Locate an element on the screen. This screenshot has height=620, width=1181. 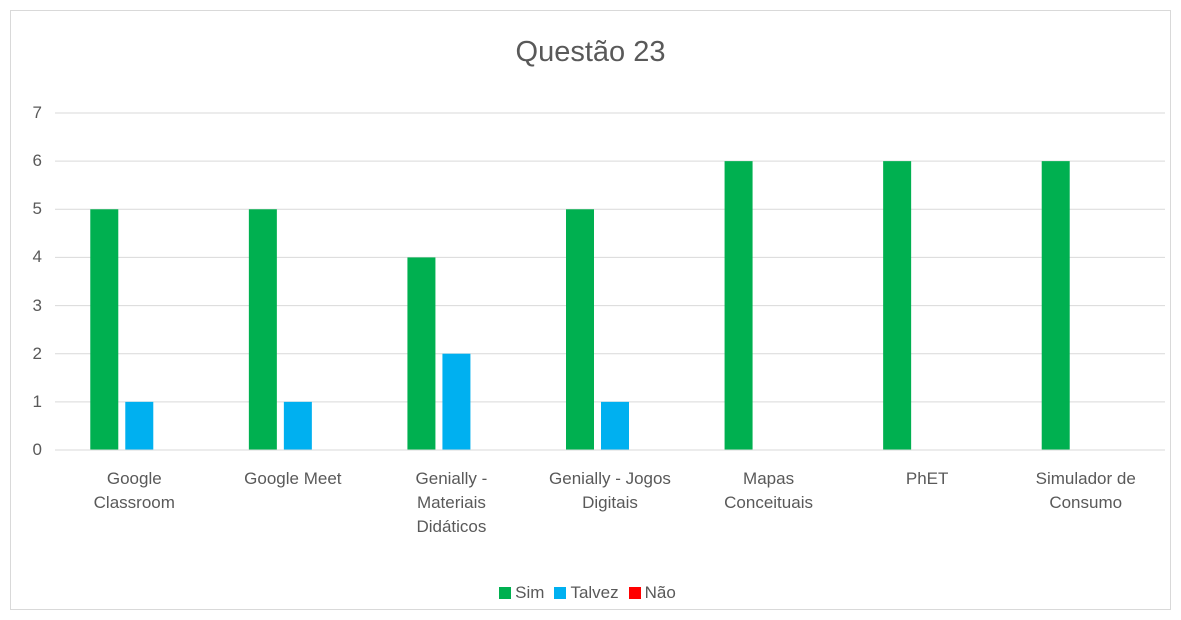
x-tick-label: Genially - Materiais Didáticos is located at coordinates (451, 502).